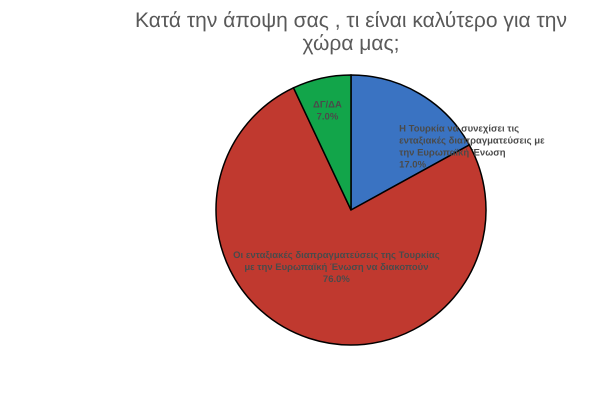 The image size is (592, 420). Describe the element at coordinates (336, 279) in the screenshot. I see `data-label: 76.0%` at that location.